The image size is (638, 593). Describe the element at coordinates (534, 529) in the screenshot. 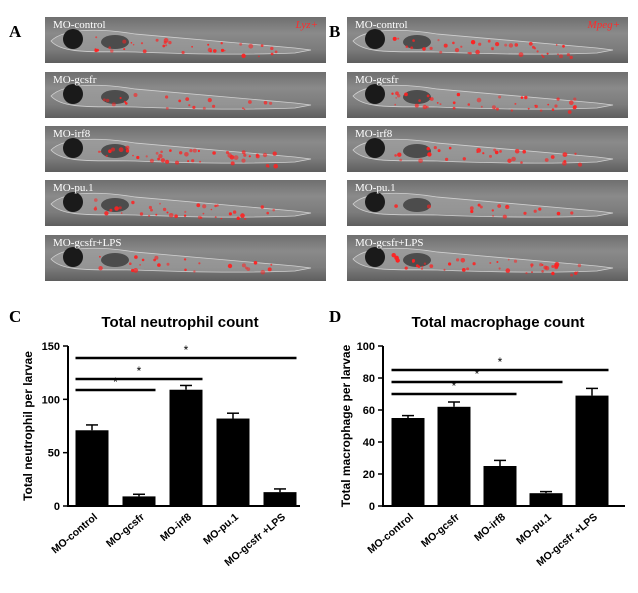

I see `x-tick-label: MO-pu.1` at that location.